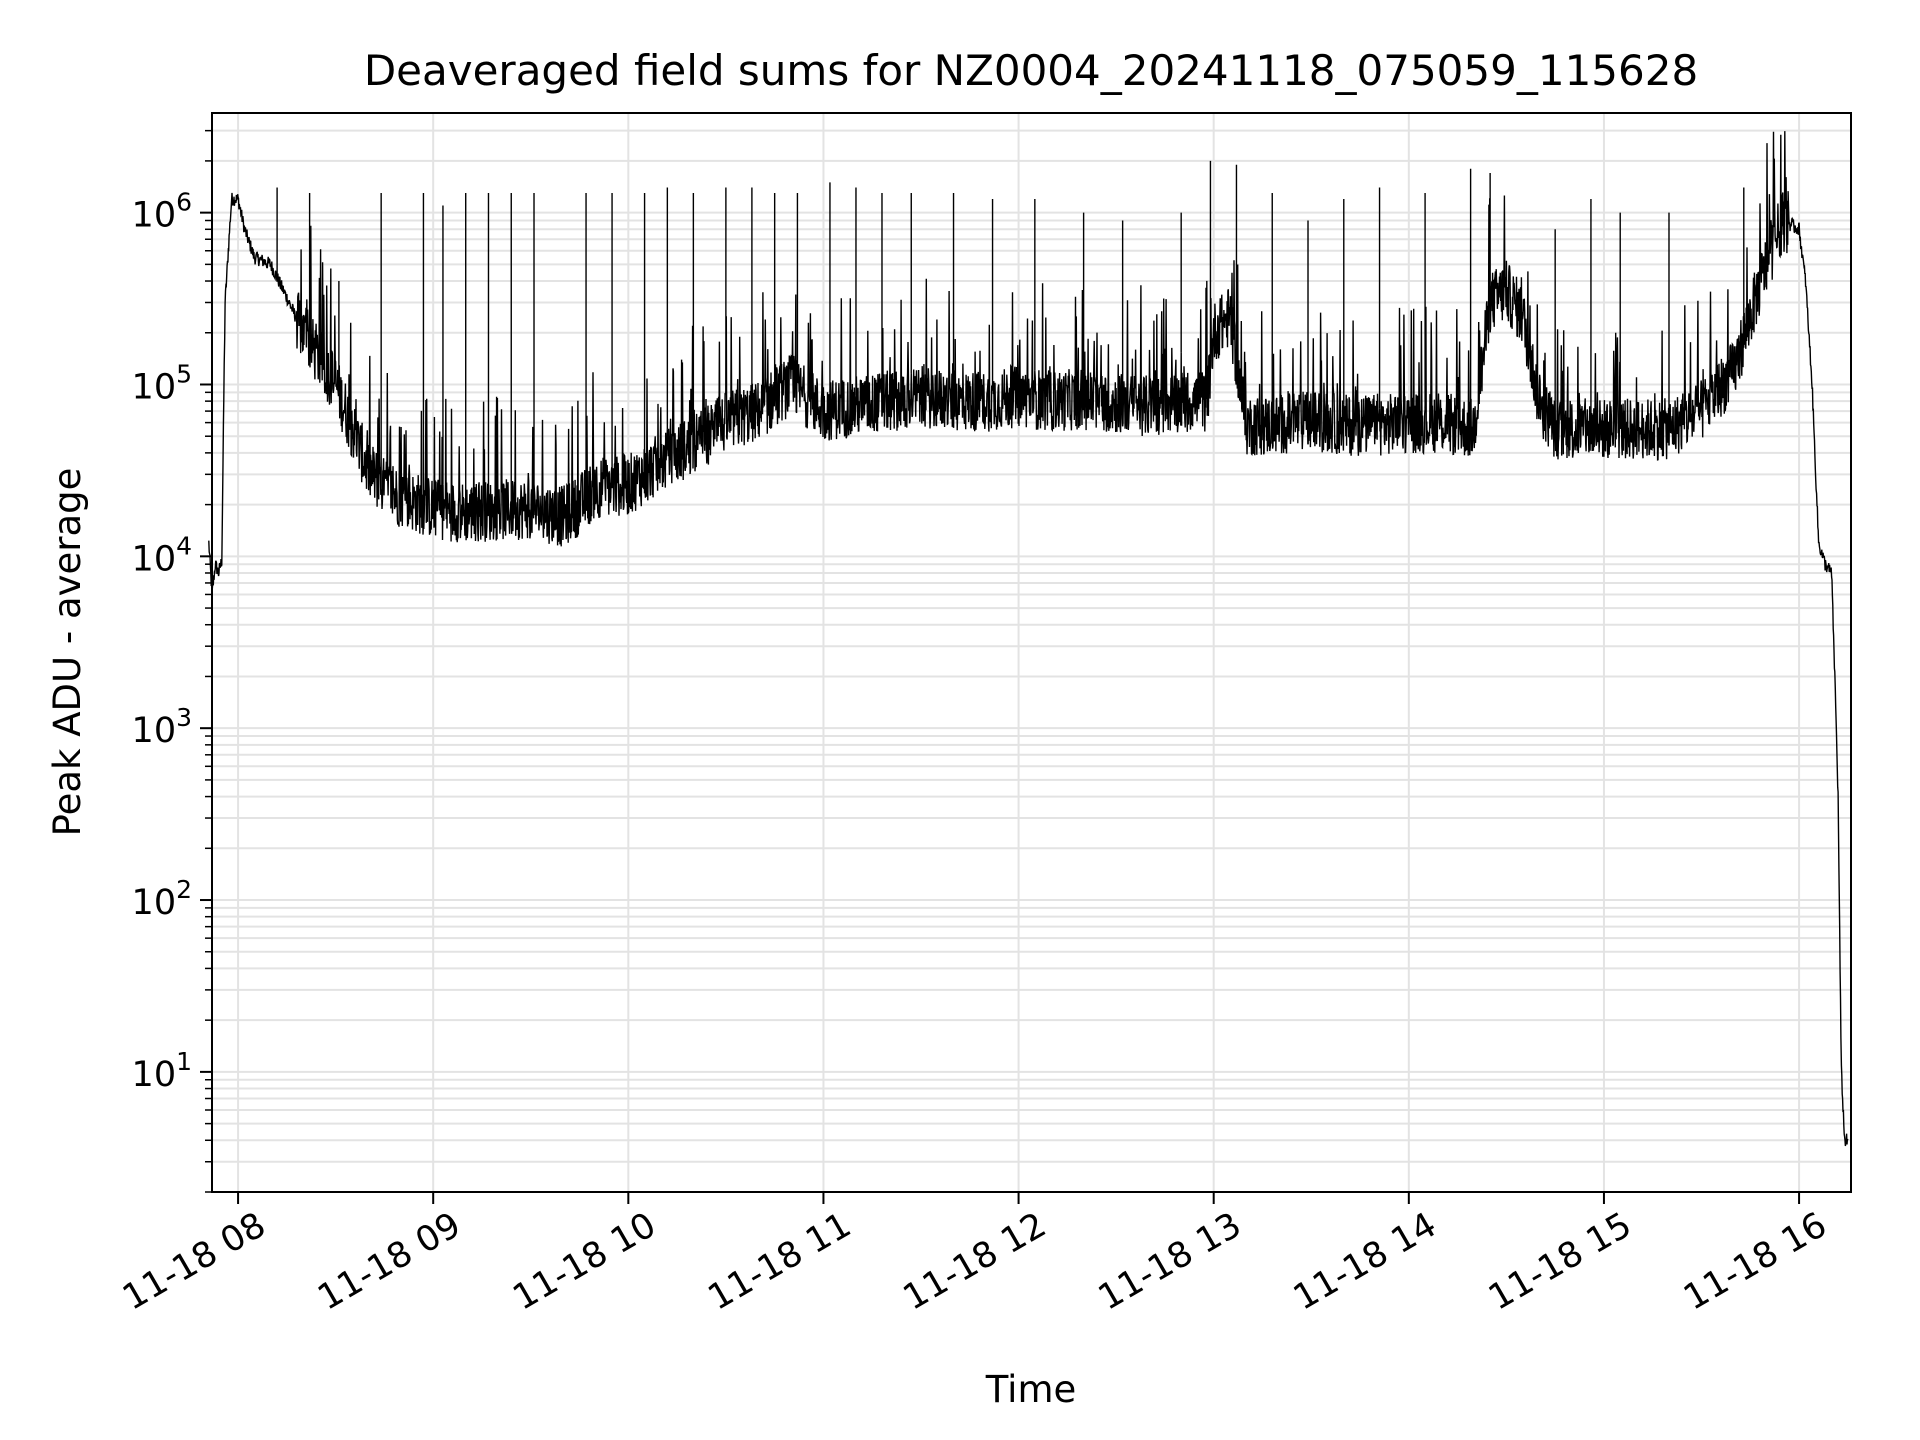 Image resolution: width=1920 pixels, height=1440 pixels. I want to click on x-axis-label: Time, so click(1031, 1389).